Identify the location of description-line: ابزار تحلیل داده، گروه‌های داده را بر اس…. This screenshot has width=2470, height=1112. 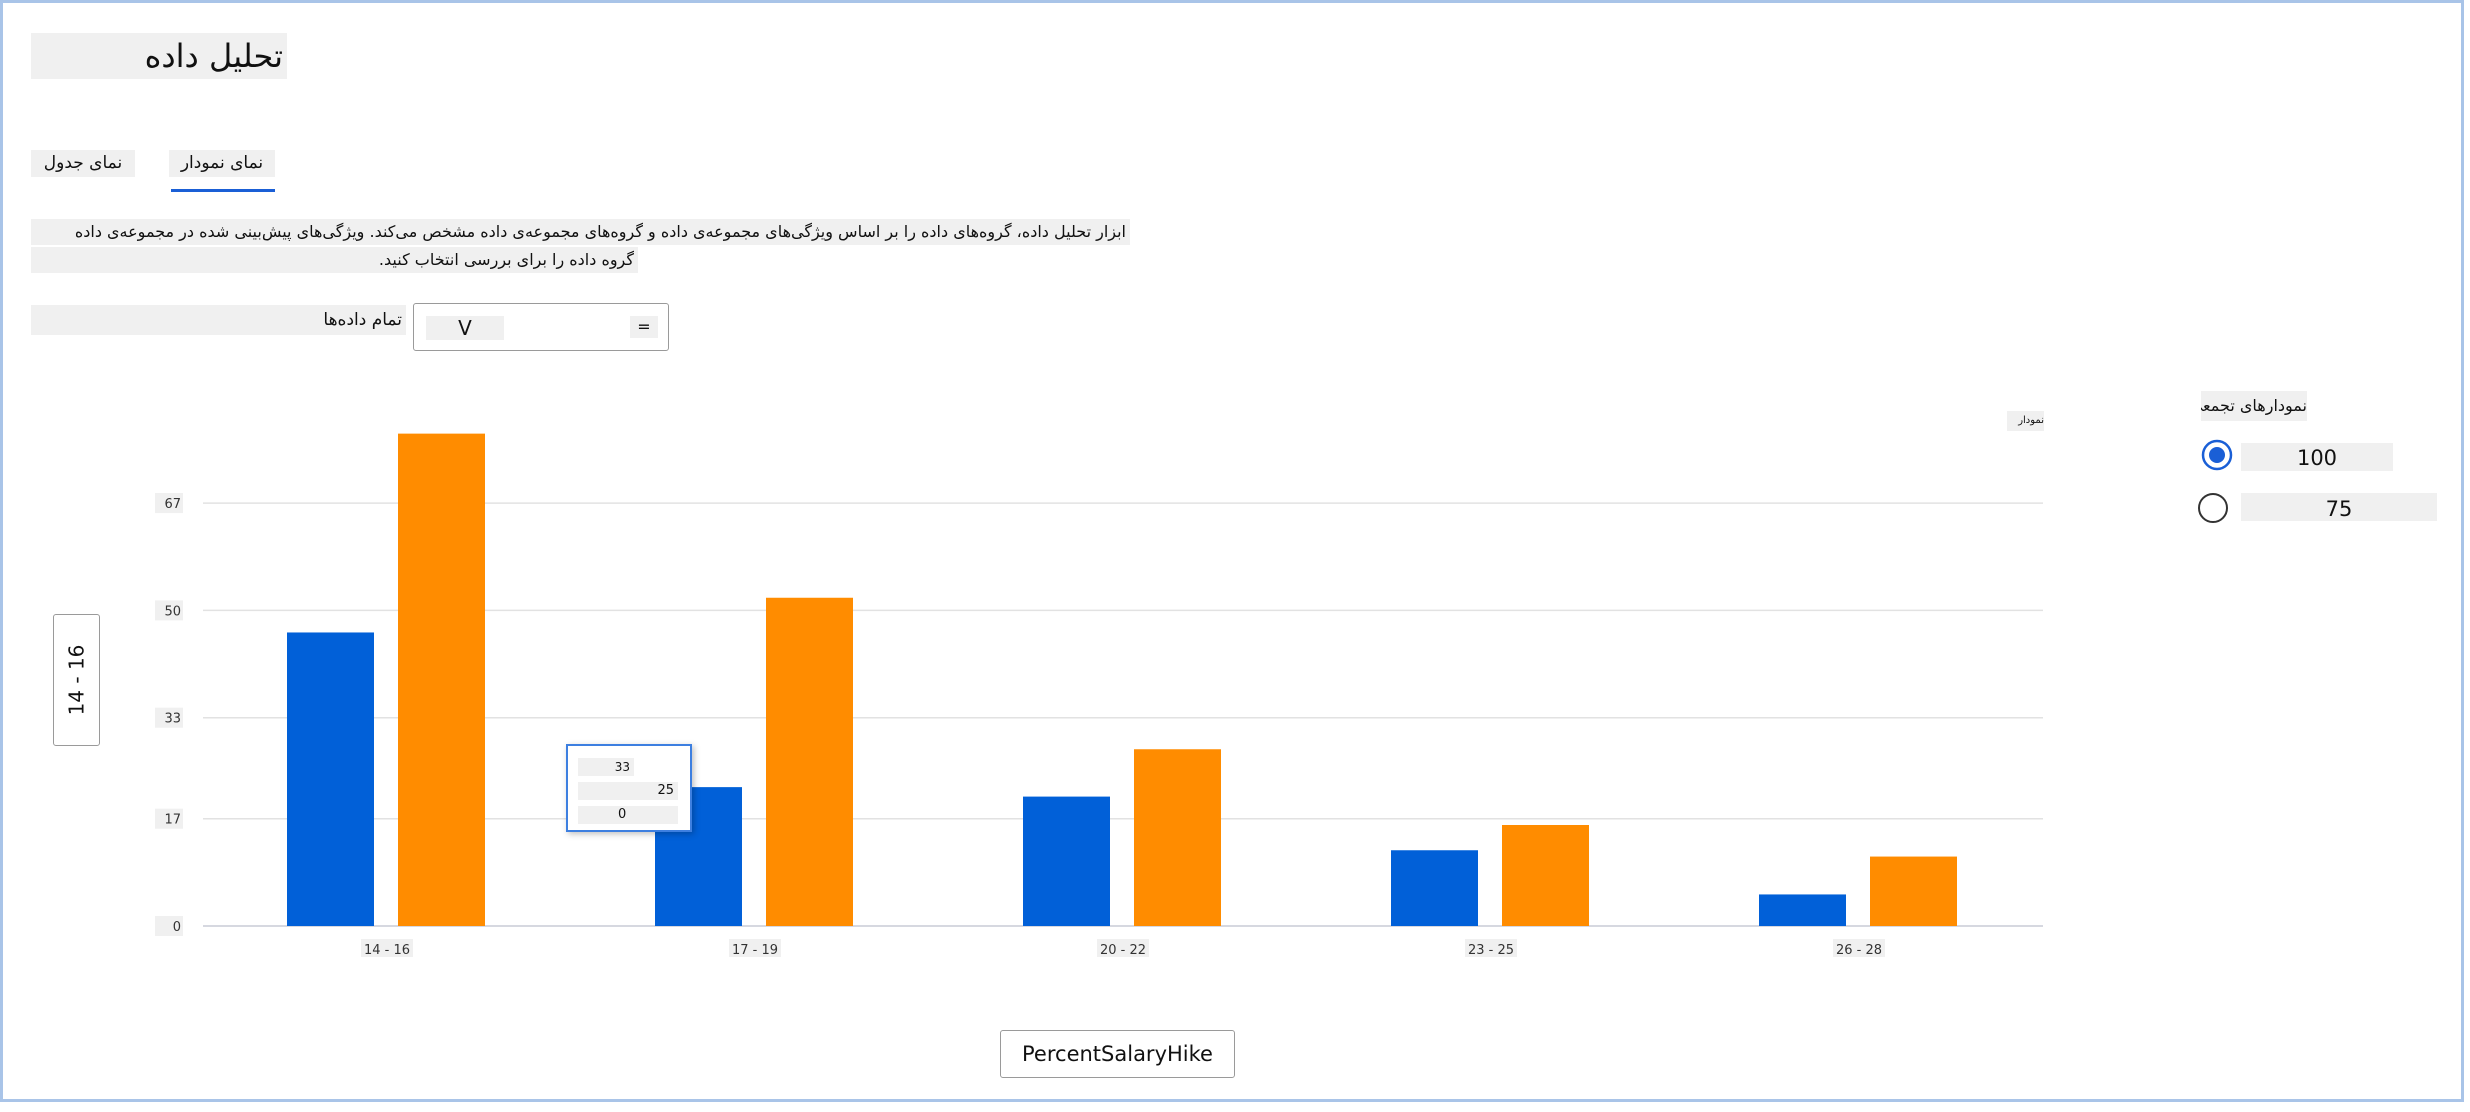
(580, 232).